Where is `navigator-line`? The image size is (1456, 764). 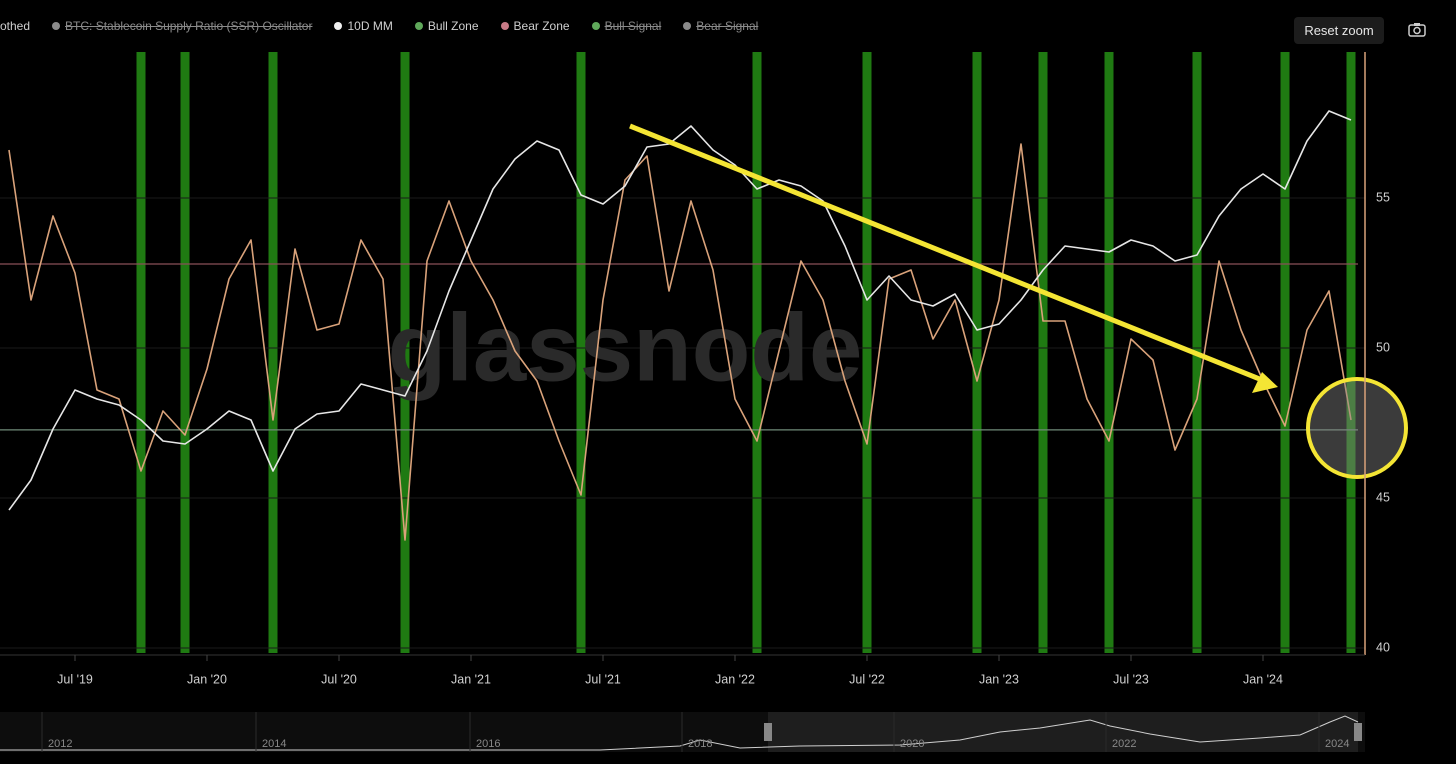
navigator-line is located at coordinates (679, 733).